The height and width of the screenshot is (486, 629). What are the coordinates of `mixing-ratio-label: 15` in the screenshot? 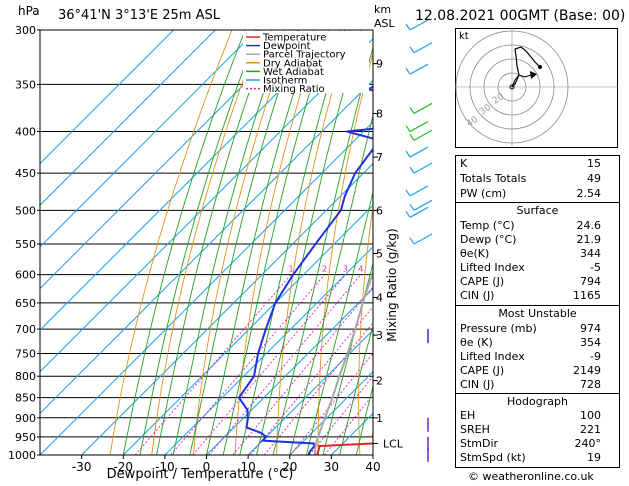 It's located at (437, 269).